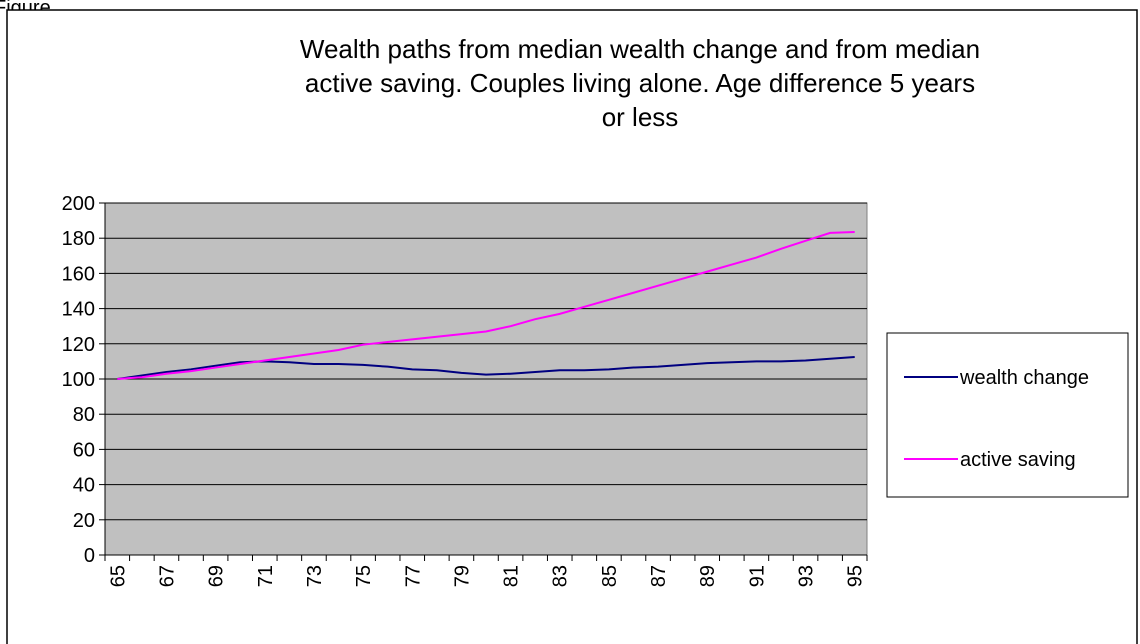  Describe the element at coordinates (89, 556) in the screenshot. I see `y-tick-label: 0` at that location.